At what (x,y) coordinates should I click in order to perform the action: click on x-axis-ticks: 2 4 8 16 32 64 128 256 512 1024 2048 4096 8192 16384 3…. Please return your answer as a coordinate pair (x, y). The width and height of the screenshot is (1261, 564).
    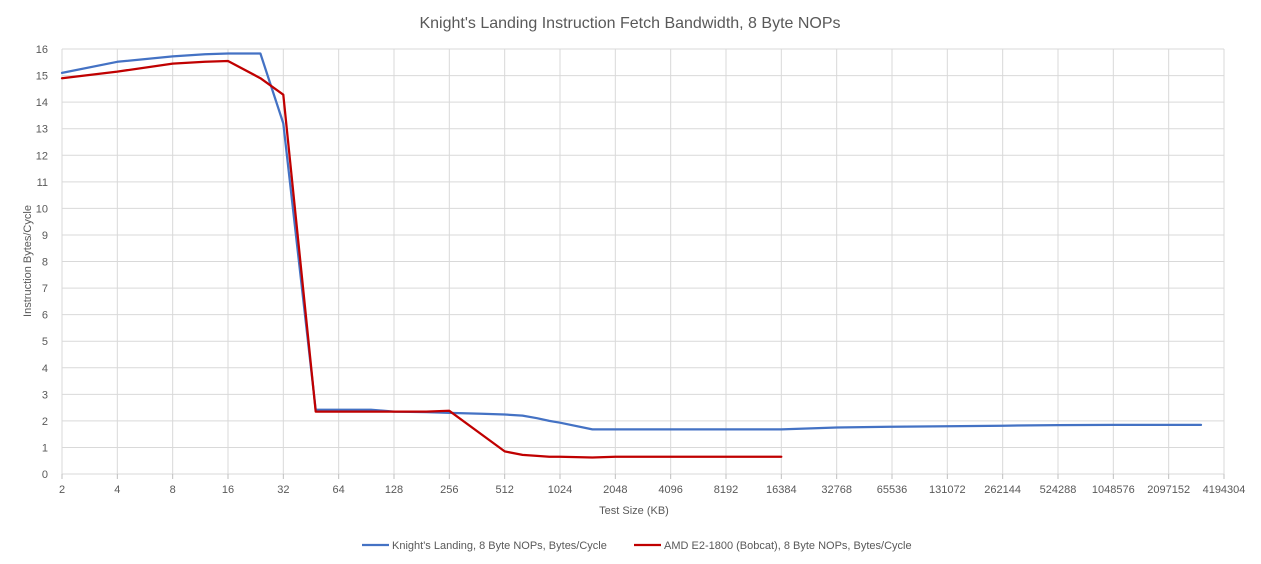
    Looking at the image, I should click on (652, 490).